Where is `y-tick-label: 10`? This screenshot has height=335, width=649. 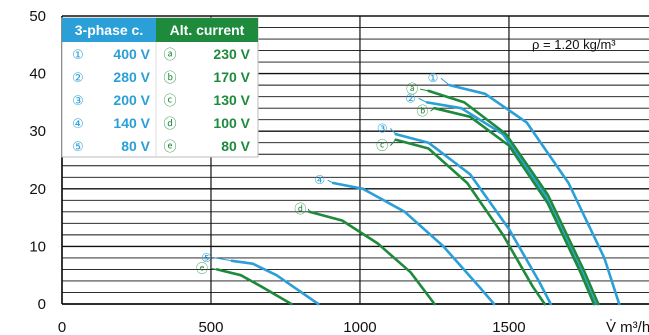
y-tick-label: 10 is located at coordinates (37, 246).